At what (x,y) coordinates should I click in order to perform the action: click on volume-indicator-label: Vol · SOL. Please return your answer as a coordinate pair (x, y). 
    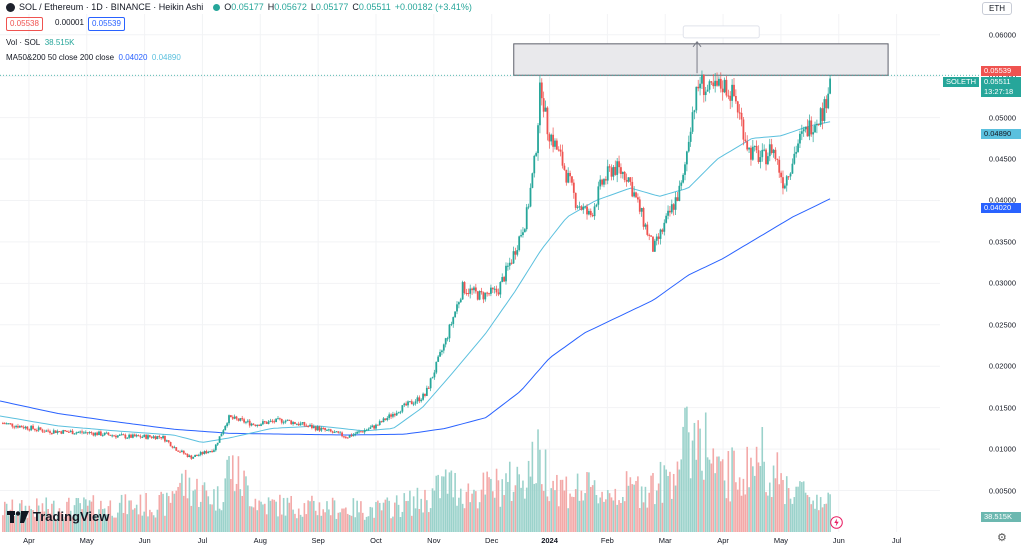
    Looking at the image, I should click on (23, 42).